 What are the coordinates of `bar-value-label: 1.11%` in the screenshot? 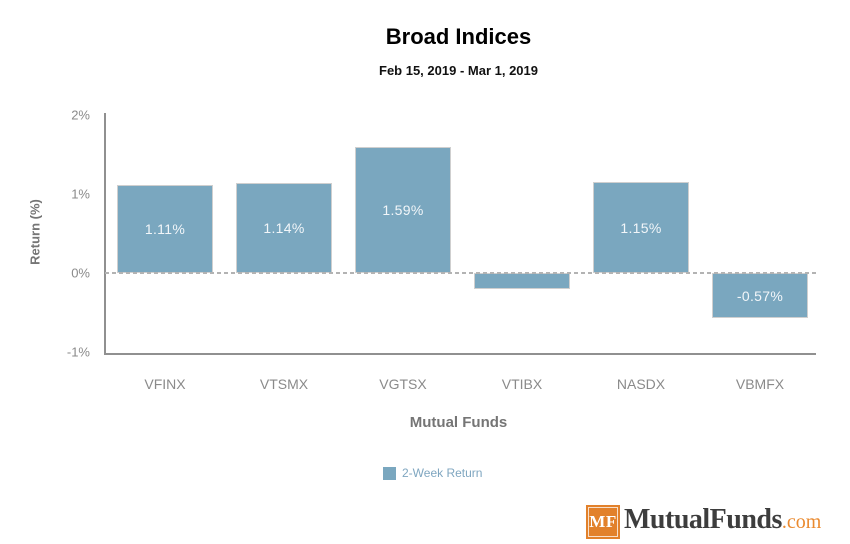 It's located at (165, 229).